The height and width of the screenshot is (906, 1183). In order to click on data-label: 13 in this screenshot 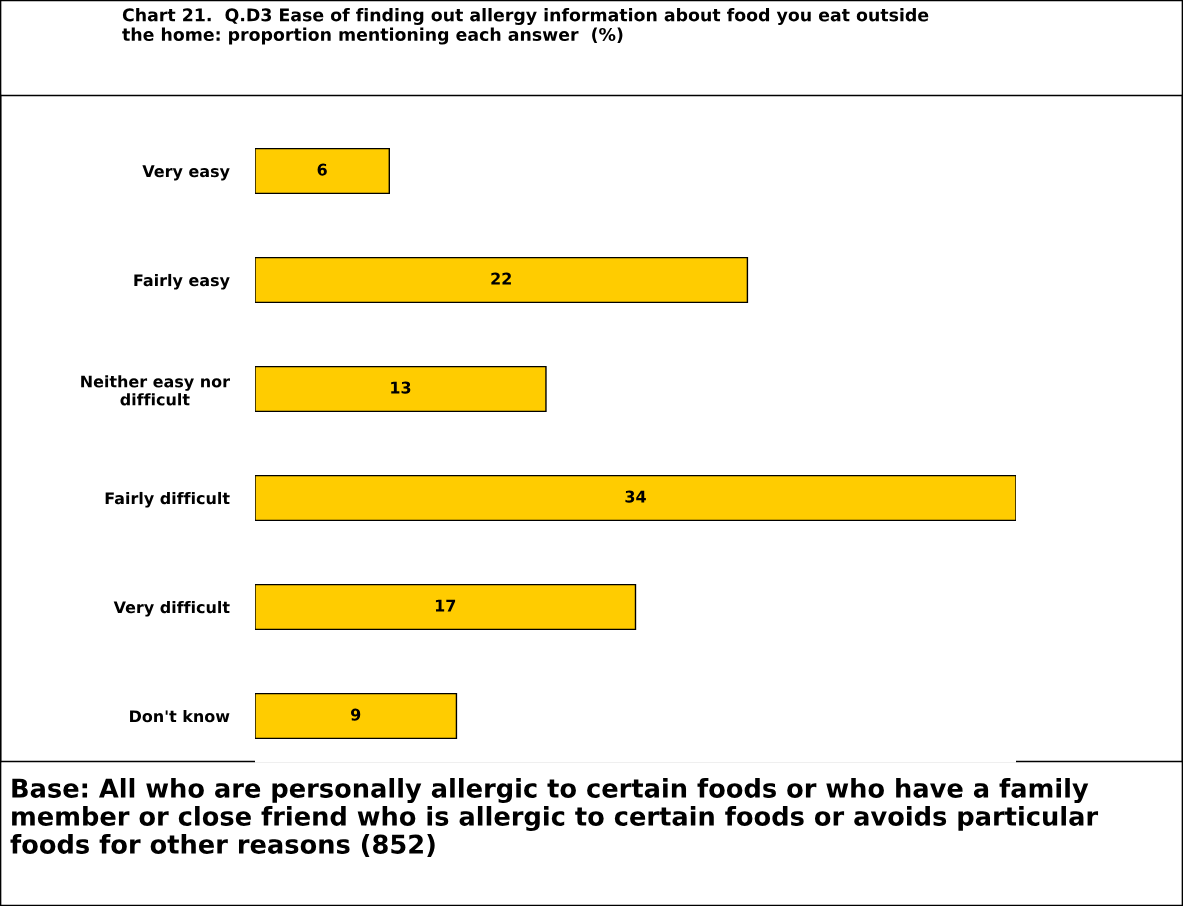, I will do `click(401, 387)`.